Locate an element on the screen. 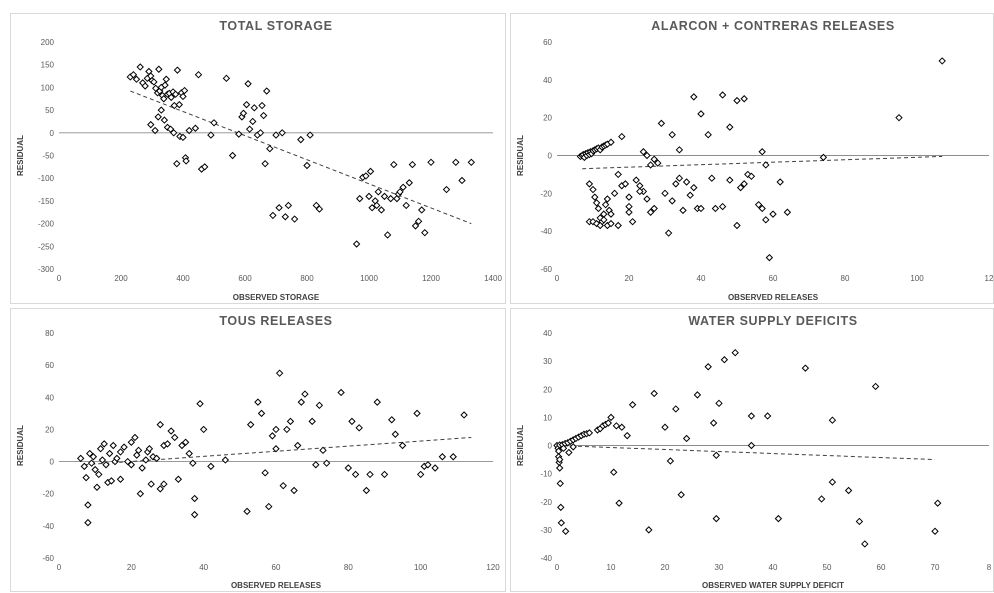 The height and width of the screenshot is (593, 994). y-tick-label: 0 is located at coordinates (52, 462).